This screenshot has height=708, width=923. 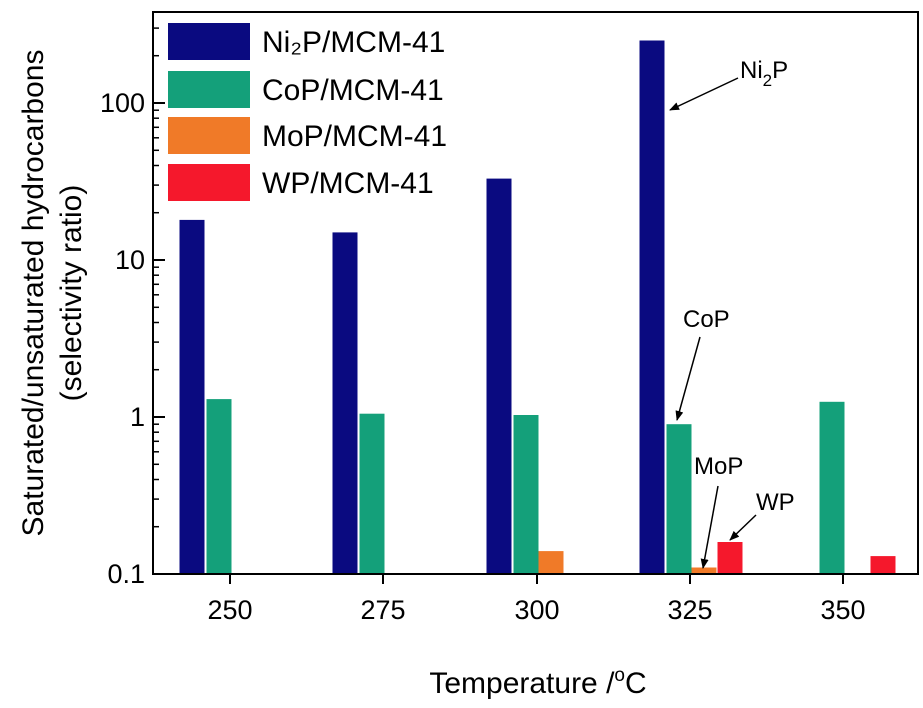 What do you see at coordinates (209, 89) in the screenshot?
I see `legend-swatch-cop` at bounding box center [209, 89].